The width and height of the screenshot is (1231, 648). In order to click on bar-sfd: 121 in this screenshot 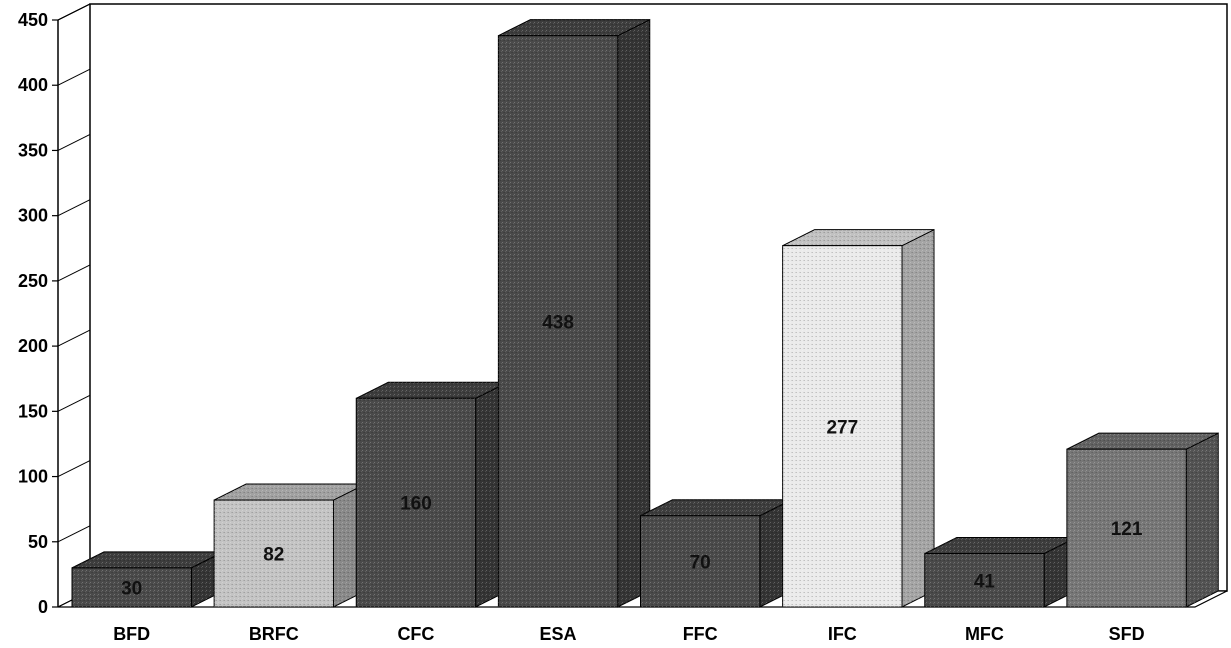, I will do `click(1142, 520)`.